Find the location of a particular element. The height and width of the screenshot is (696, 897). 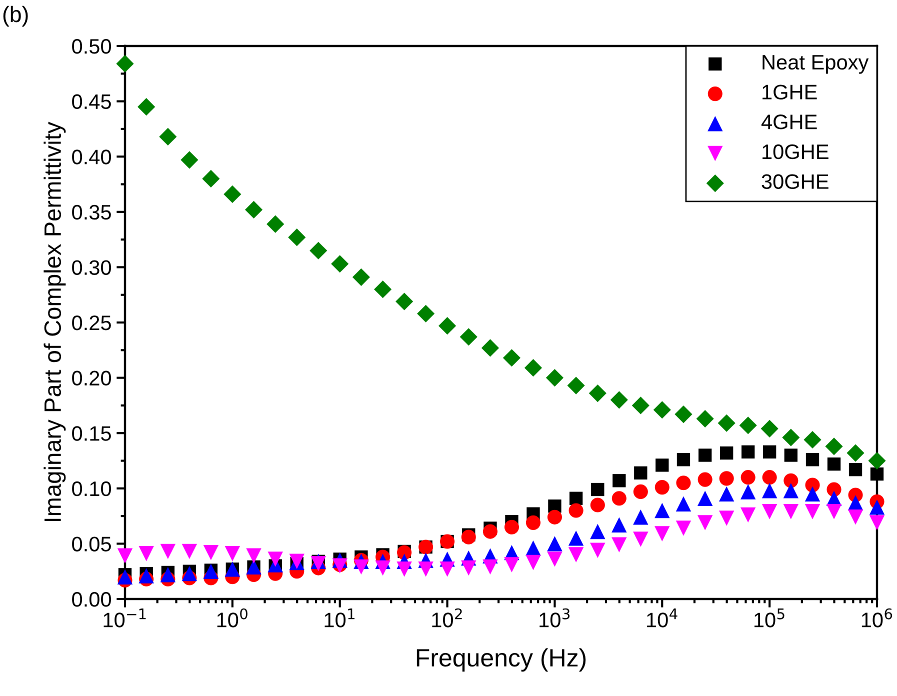

y-tick-label: 0.05 is located at coordinates (91, 544).